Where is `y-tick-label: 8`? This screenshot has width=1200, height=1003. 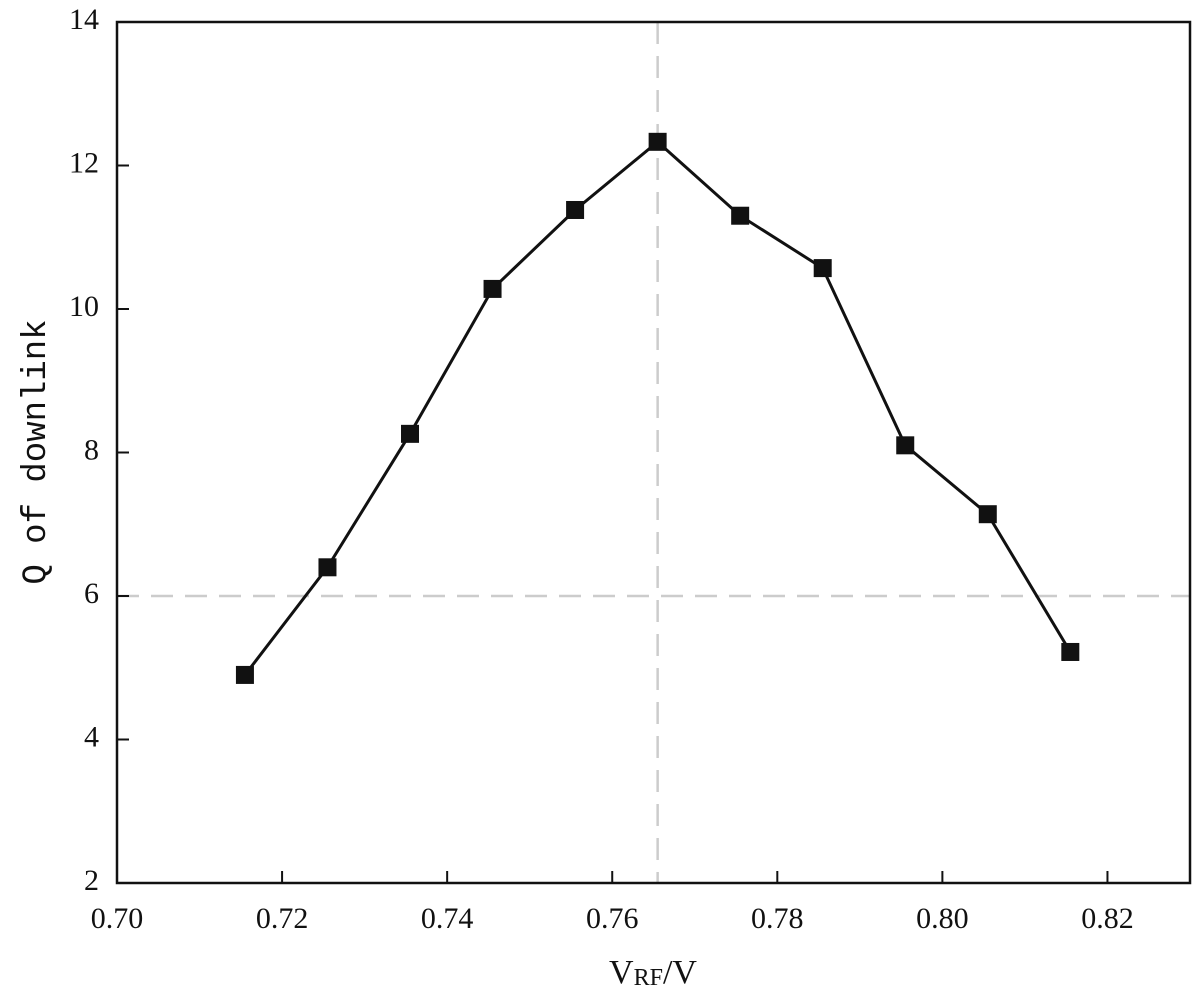
y-tick-label: 8 is located at coordinates (91, 449).